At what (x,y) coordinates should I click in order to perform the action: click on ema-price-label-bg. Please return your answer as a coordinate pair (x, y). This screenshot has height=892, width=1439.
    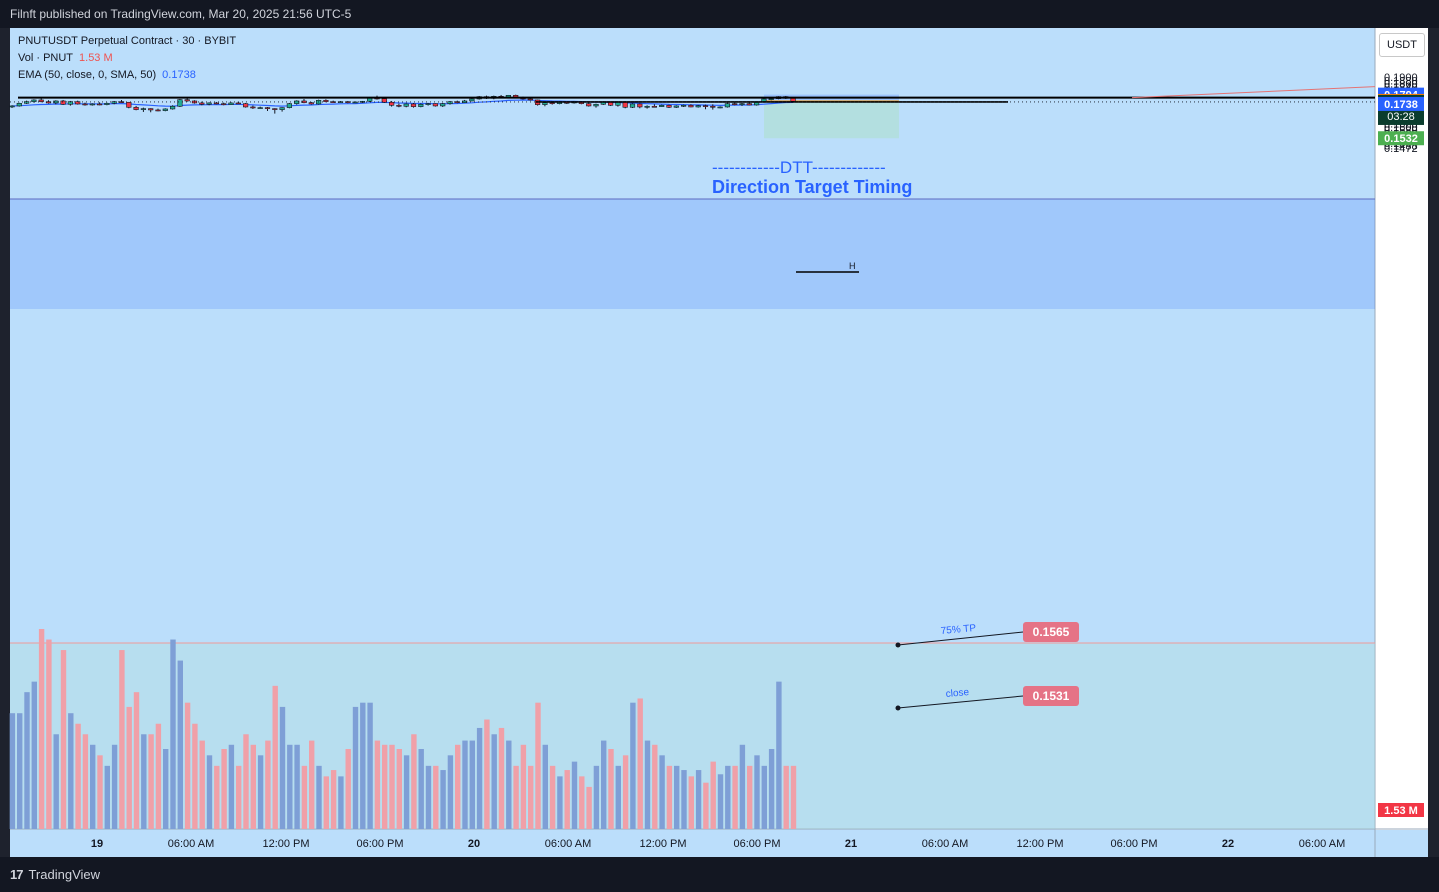
    Looking at the image, I should click on (1401, 103).